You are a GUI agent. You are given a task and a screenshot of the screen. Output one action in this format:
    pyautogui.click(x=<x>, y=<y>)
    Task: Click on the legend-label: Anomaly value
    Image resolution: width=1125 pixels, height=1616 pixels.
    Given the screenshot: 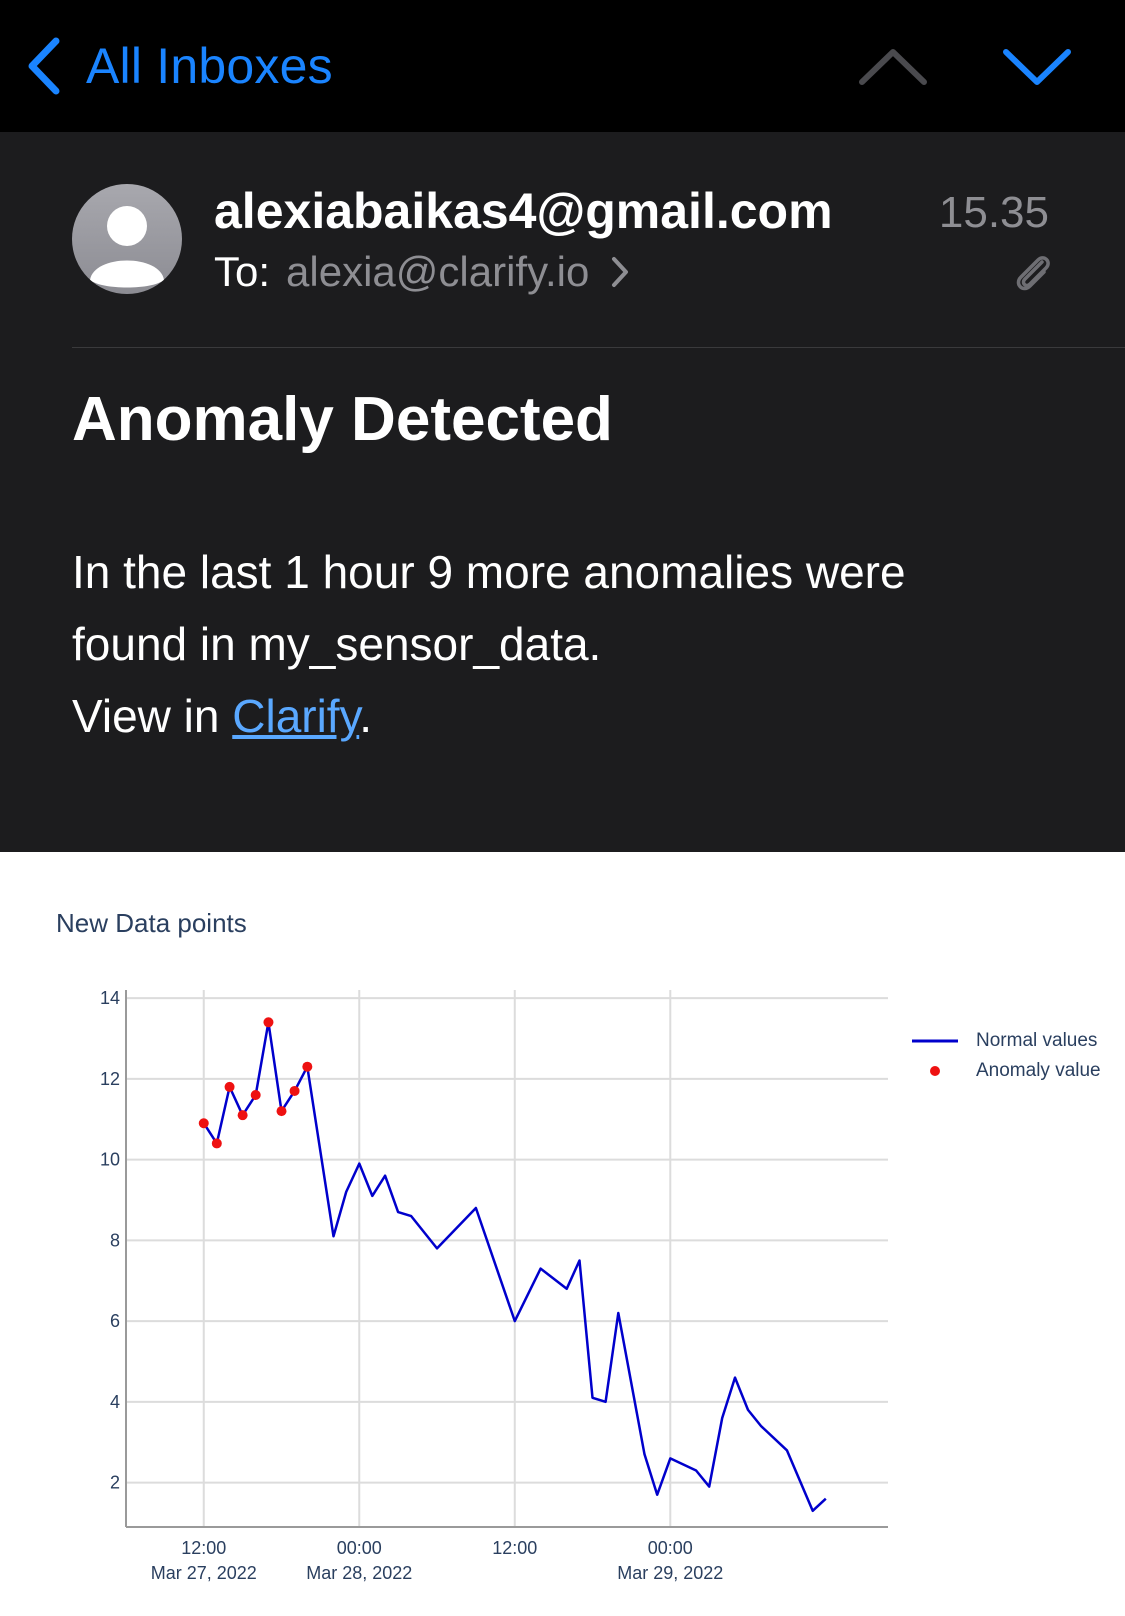 What is the action you would take?
    pyautogui.click(x=1038, y=1070)
    